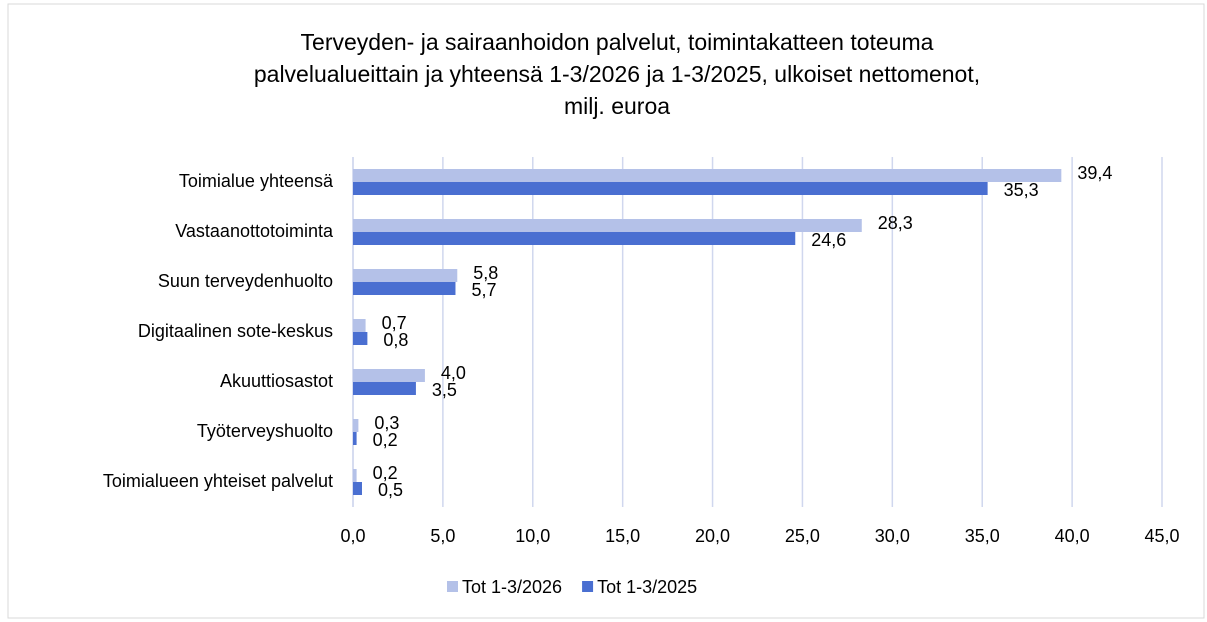 The width and height of the screenshot is (1207, 622). What do you see at coordinates (245, 281) in the screenshot?
I see `y-tick-label: Suun terveydenhuolto` at bounding box center [245, 281].